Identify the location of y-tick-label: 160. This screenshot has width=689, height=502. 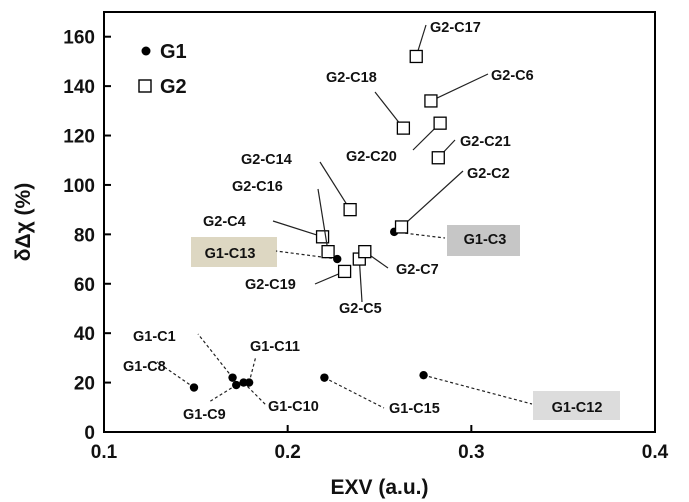
(79, 38).